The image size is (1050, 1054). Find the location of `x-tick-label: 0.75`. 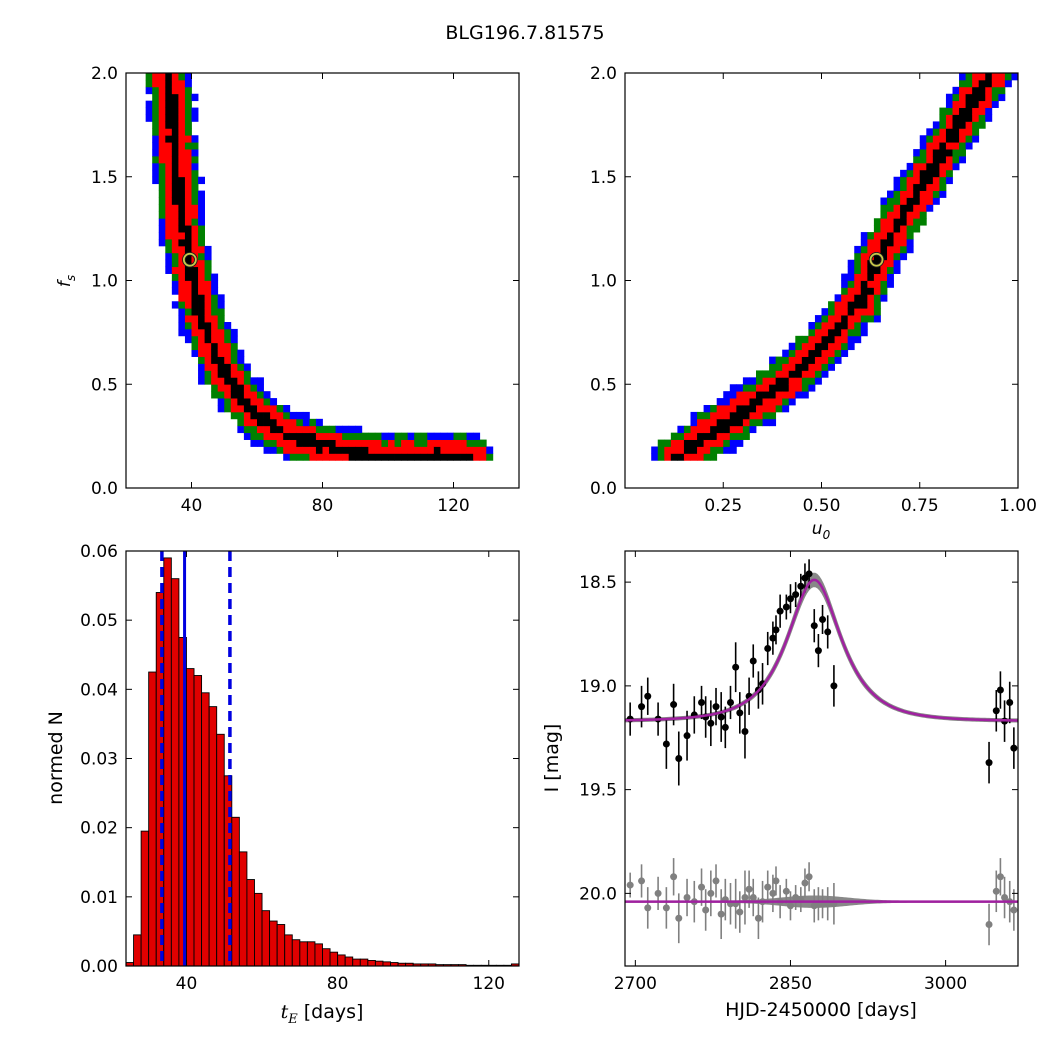

x-tick-label: 0.75 is located at coordinates (920, 506).